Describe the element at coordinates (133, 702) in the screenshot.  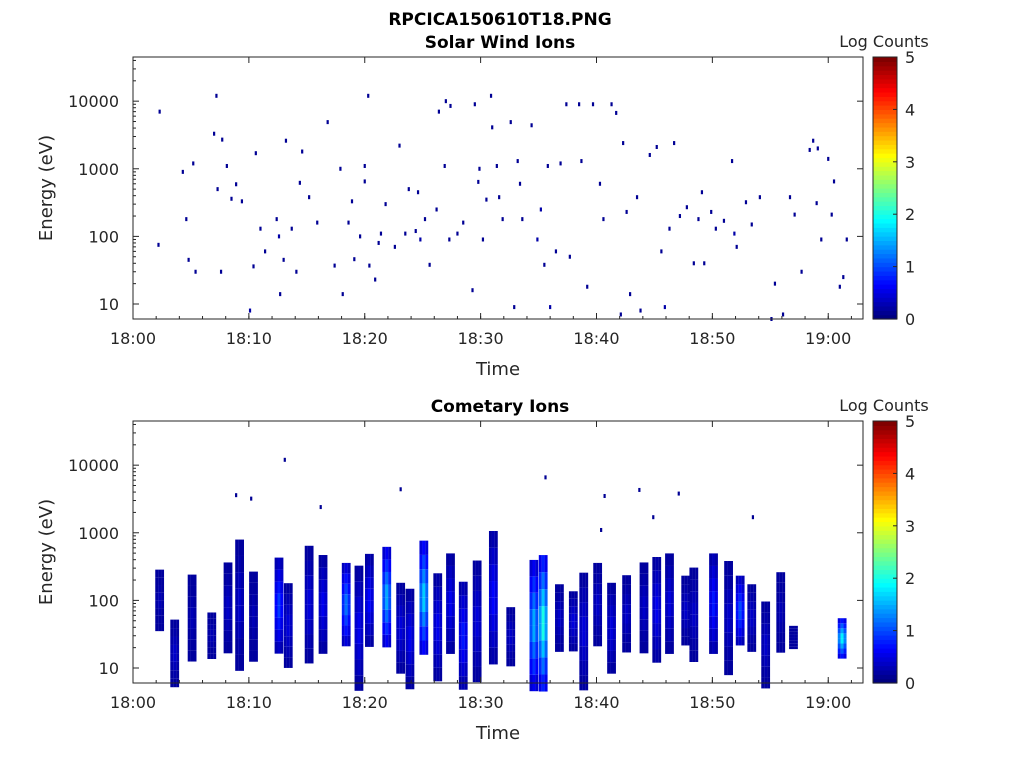
I see `cometary-xtick-label: 18:00` at that location.